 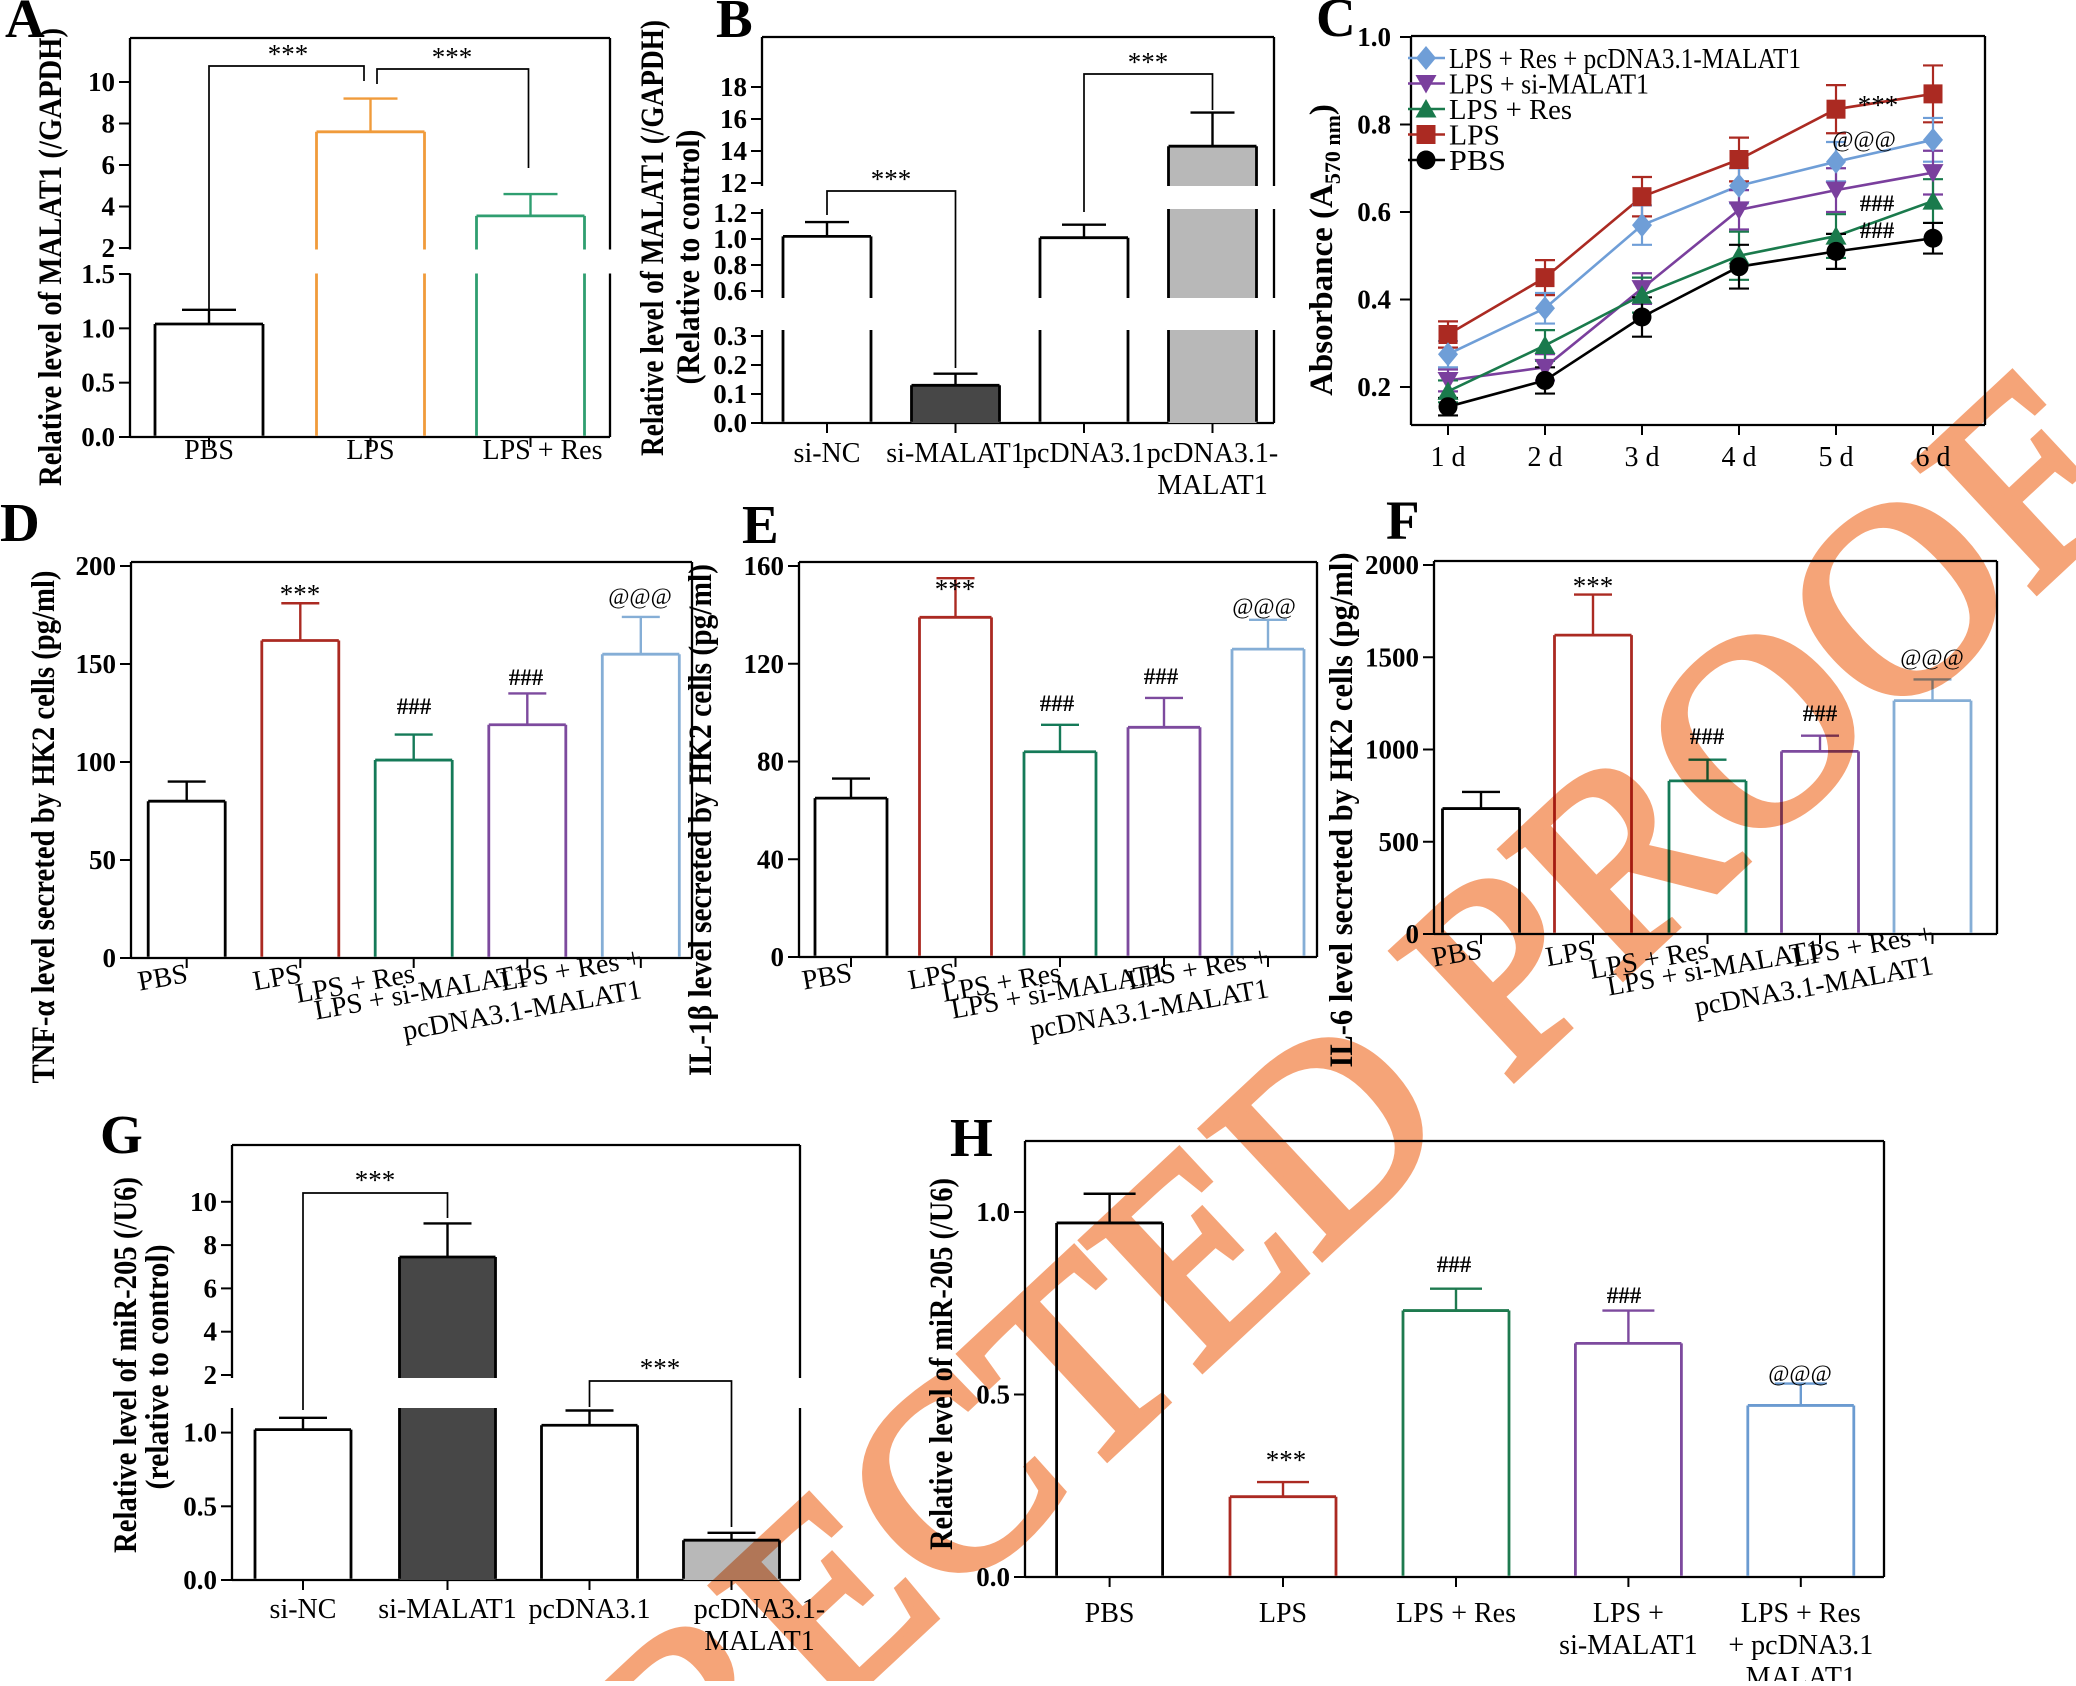 I want to click on svg-text: 0.3, so click(x=730, y=336).